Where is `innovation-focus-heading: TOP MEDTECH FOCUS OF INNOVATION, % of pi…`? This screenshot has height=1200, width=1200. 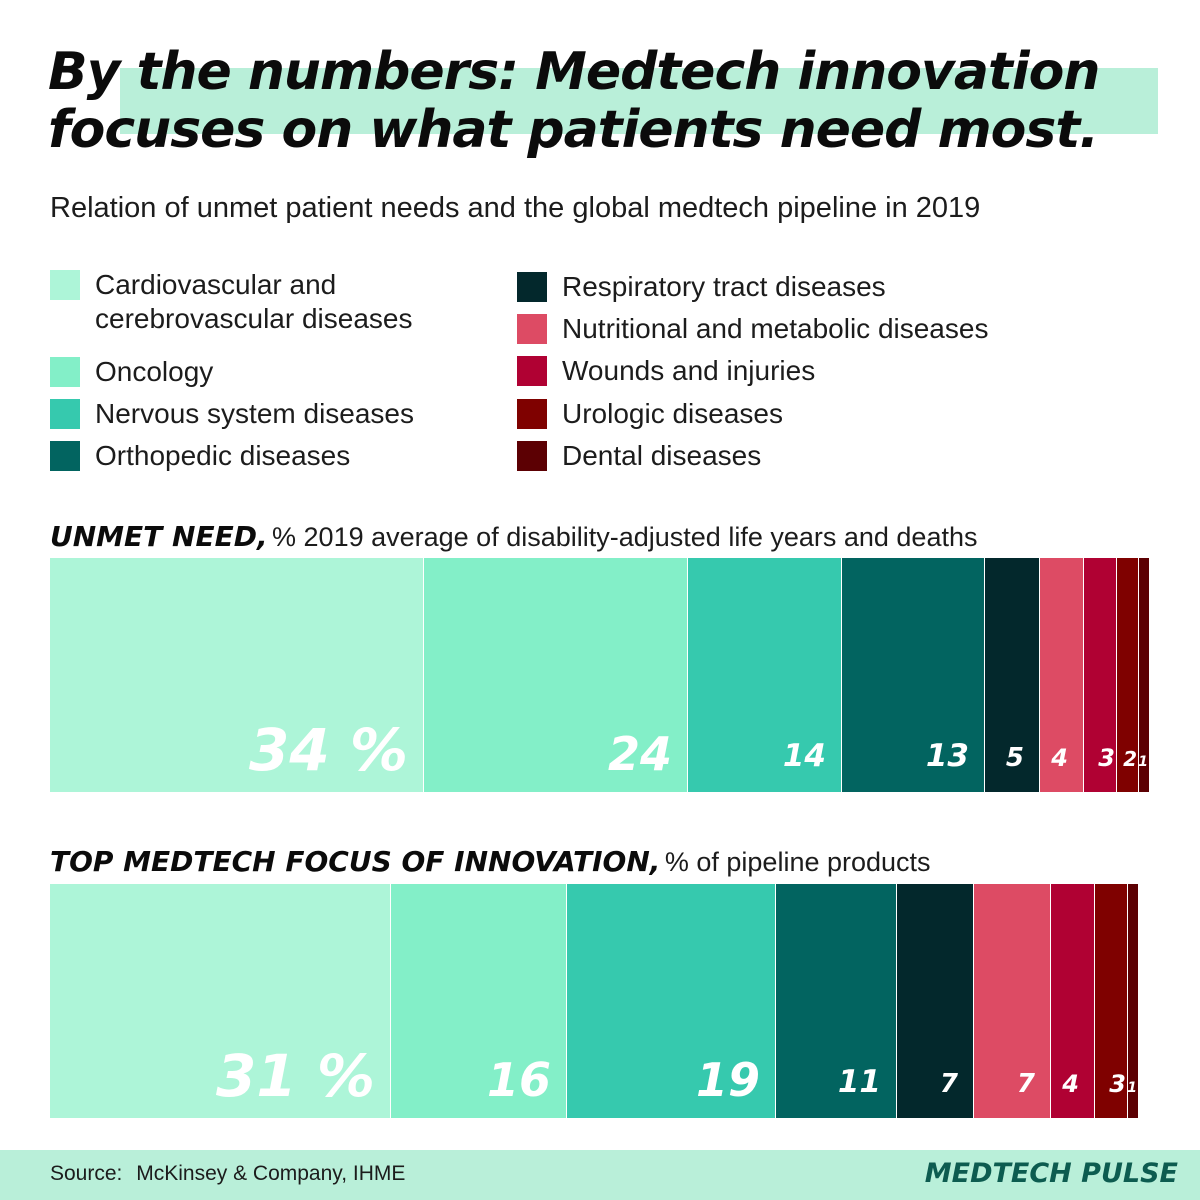
innovation-focus-heading: TOP MEDTECH FOCUS OF INNOVATION, % of pi… is located at coordinates (490, 861).